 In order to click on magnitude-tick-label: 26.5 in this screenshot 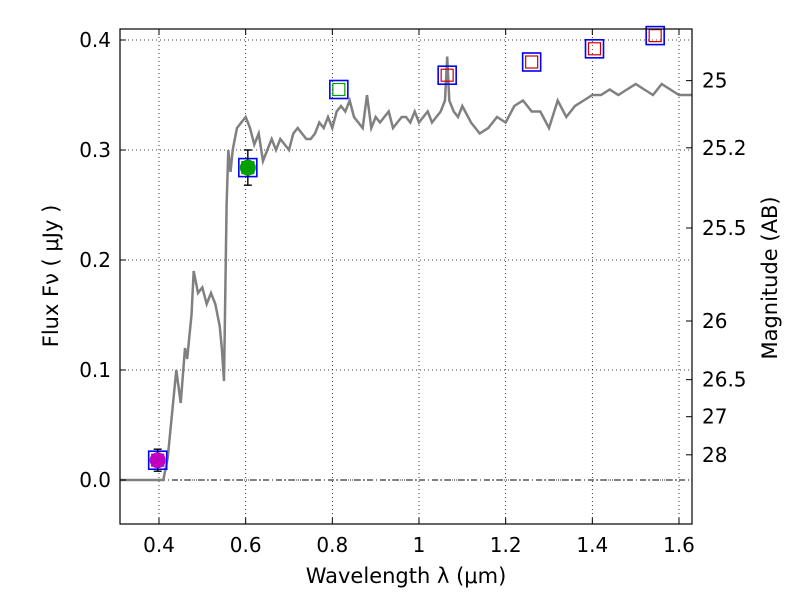, I will do `click(724, 380)`.